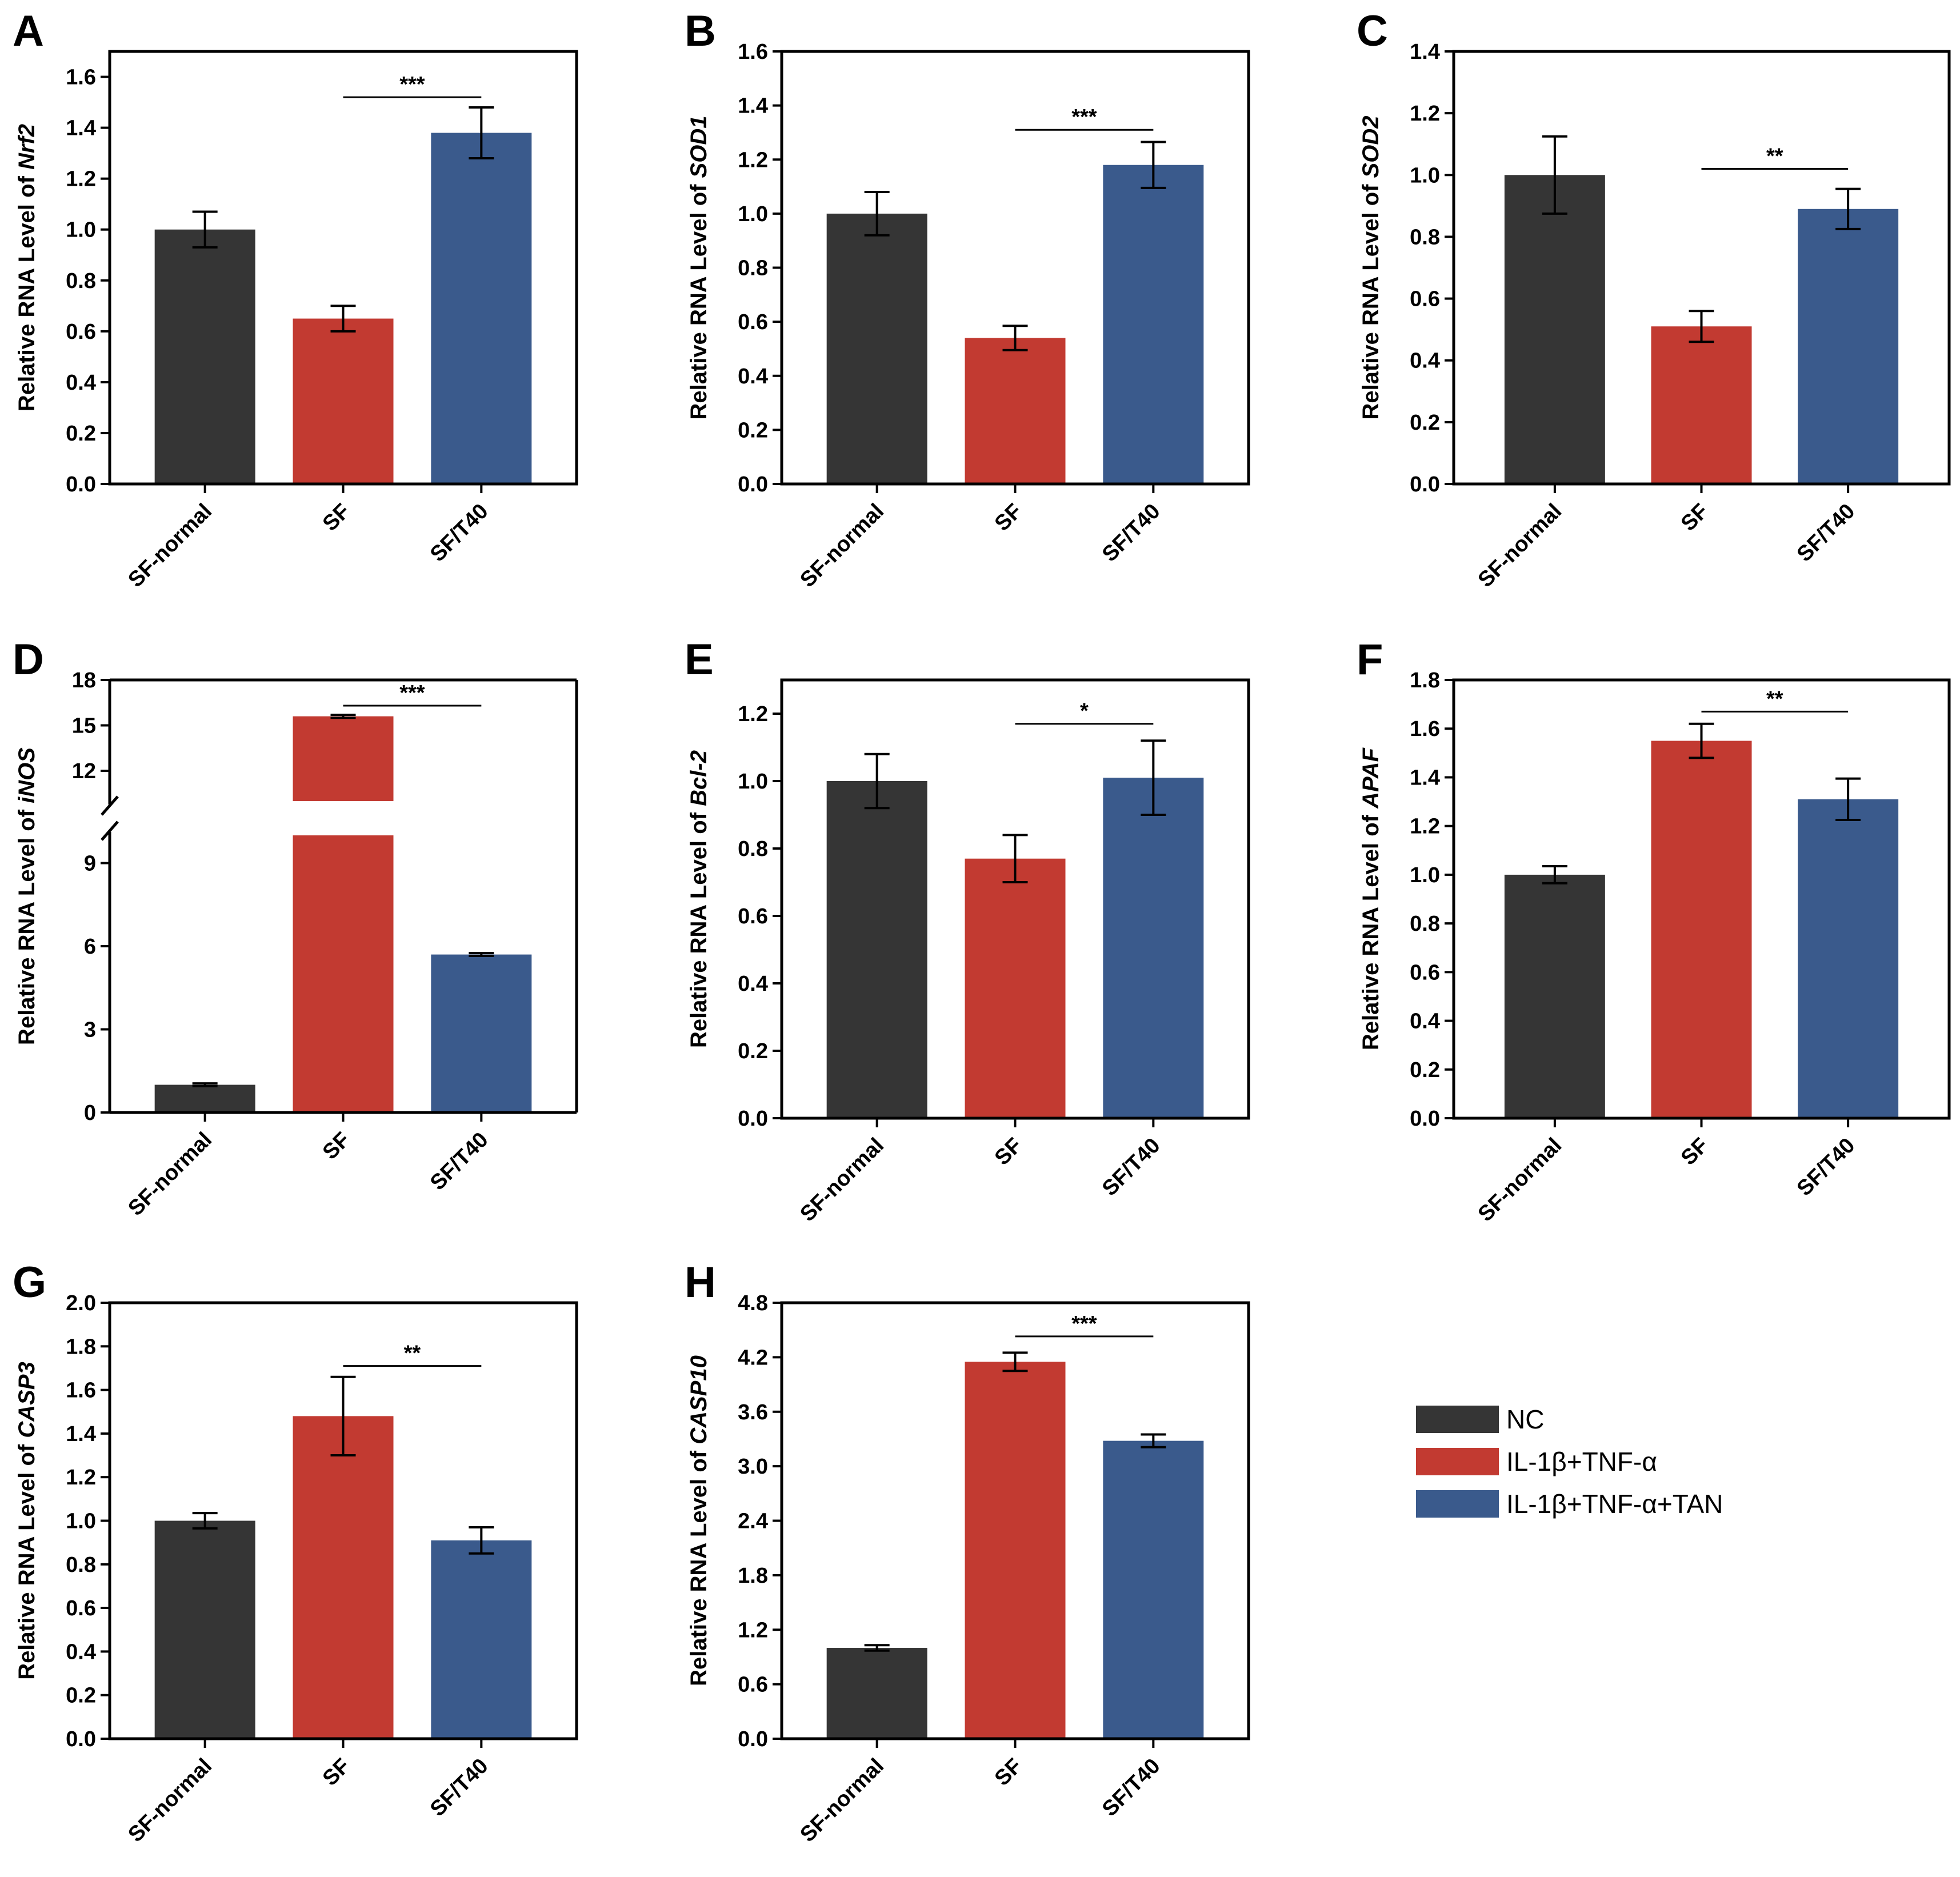 This screenshot has height=1877, width=1960. What do you see at coordinates (698, 778) in the screenshot?
I see `y-axis-label-gene: Bcl-2` at bounding box center [698, 778].